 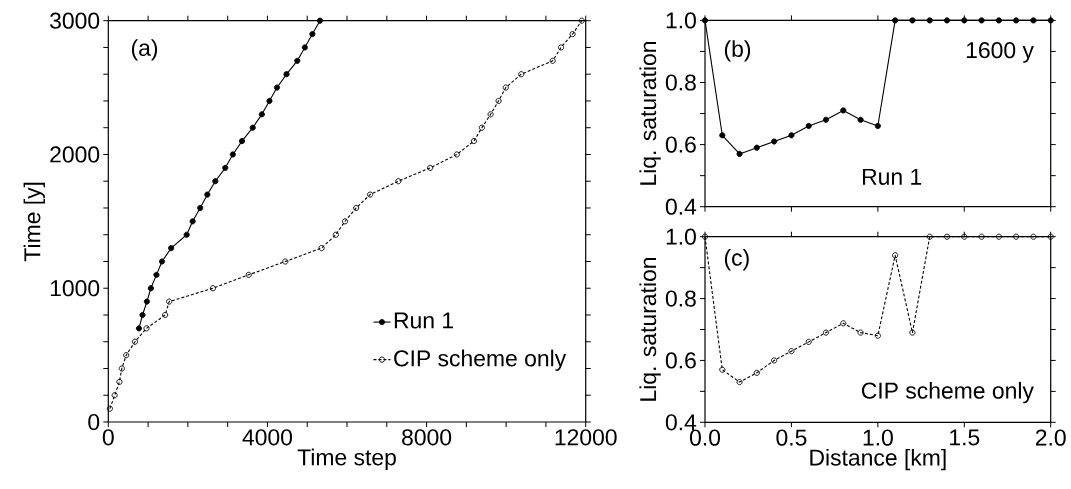 What do you see at coordinates (878, 459) in the screenshot?
I see `x-axis-title: Distance [km]` at bounding box center [878, 459].